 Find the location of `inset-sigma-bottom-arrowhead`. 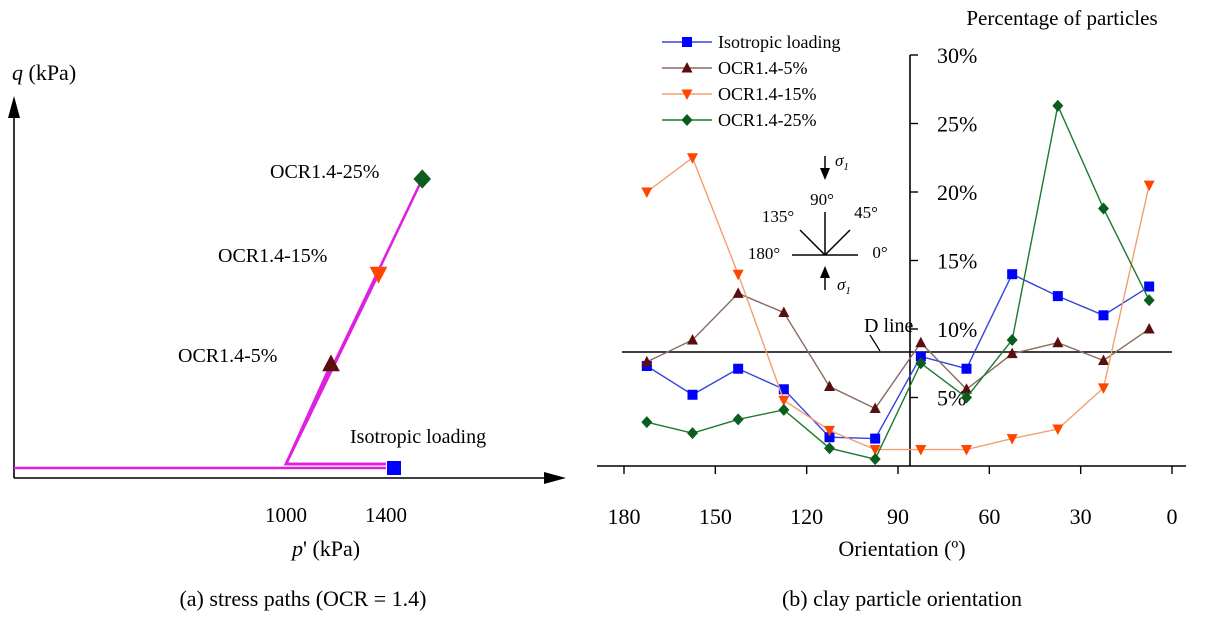

inset-sigma-bottom-arrowhead is located at coordinates (825, 272).